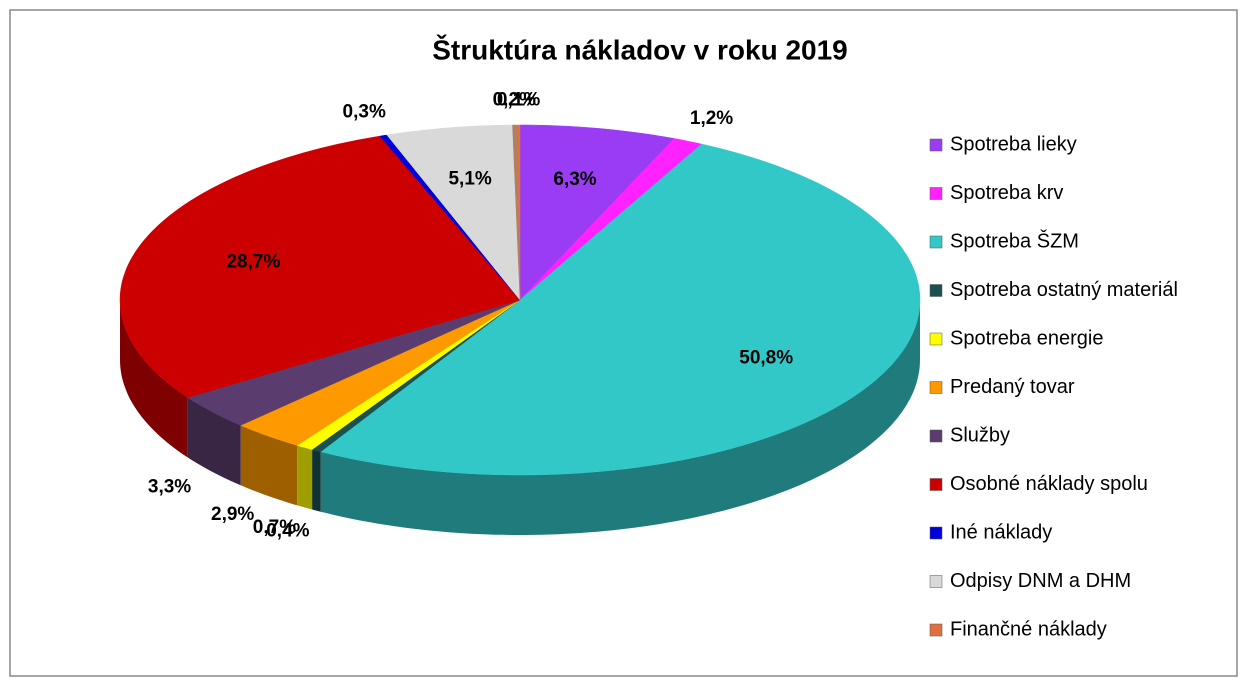 The image size is (1247, 686). Describe the element at coordinates (514, 100) in the screenshot. I see `data-label: 0,2%` at that location.